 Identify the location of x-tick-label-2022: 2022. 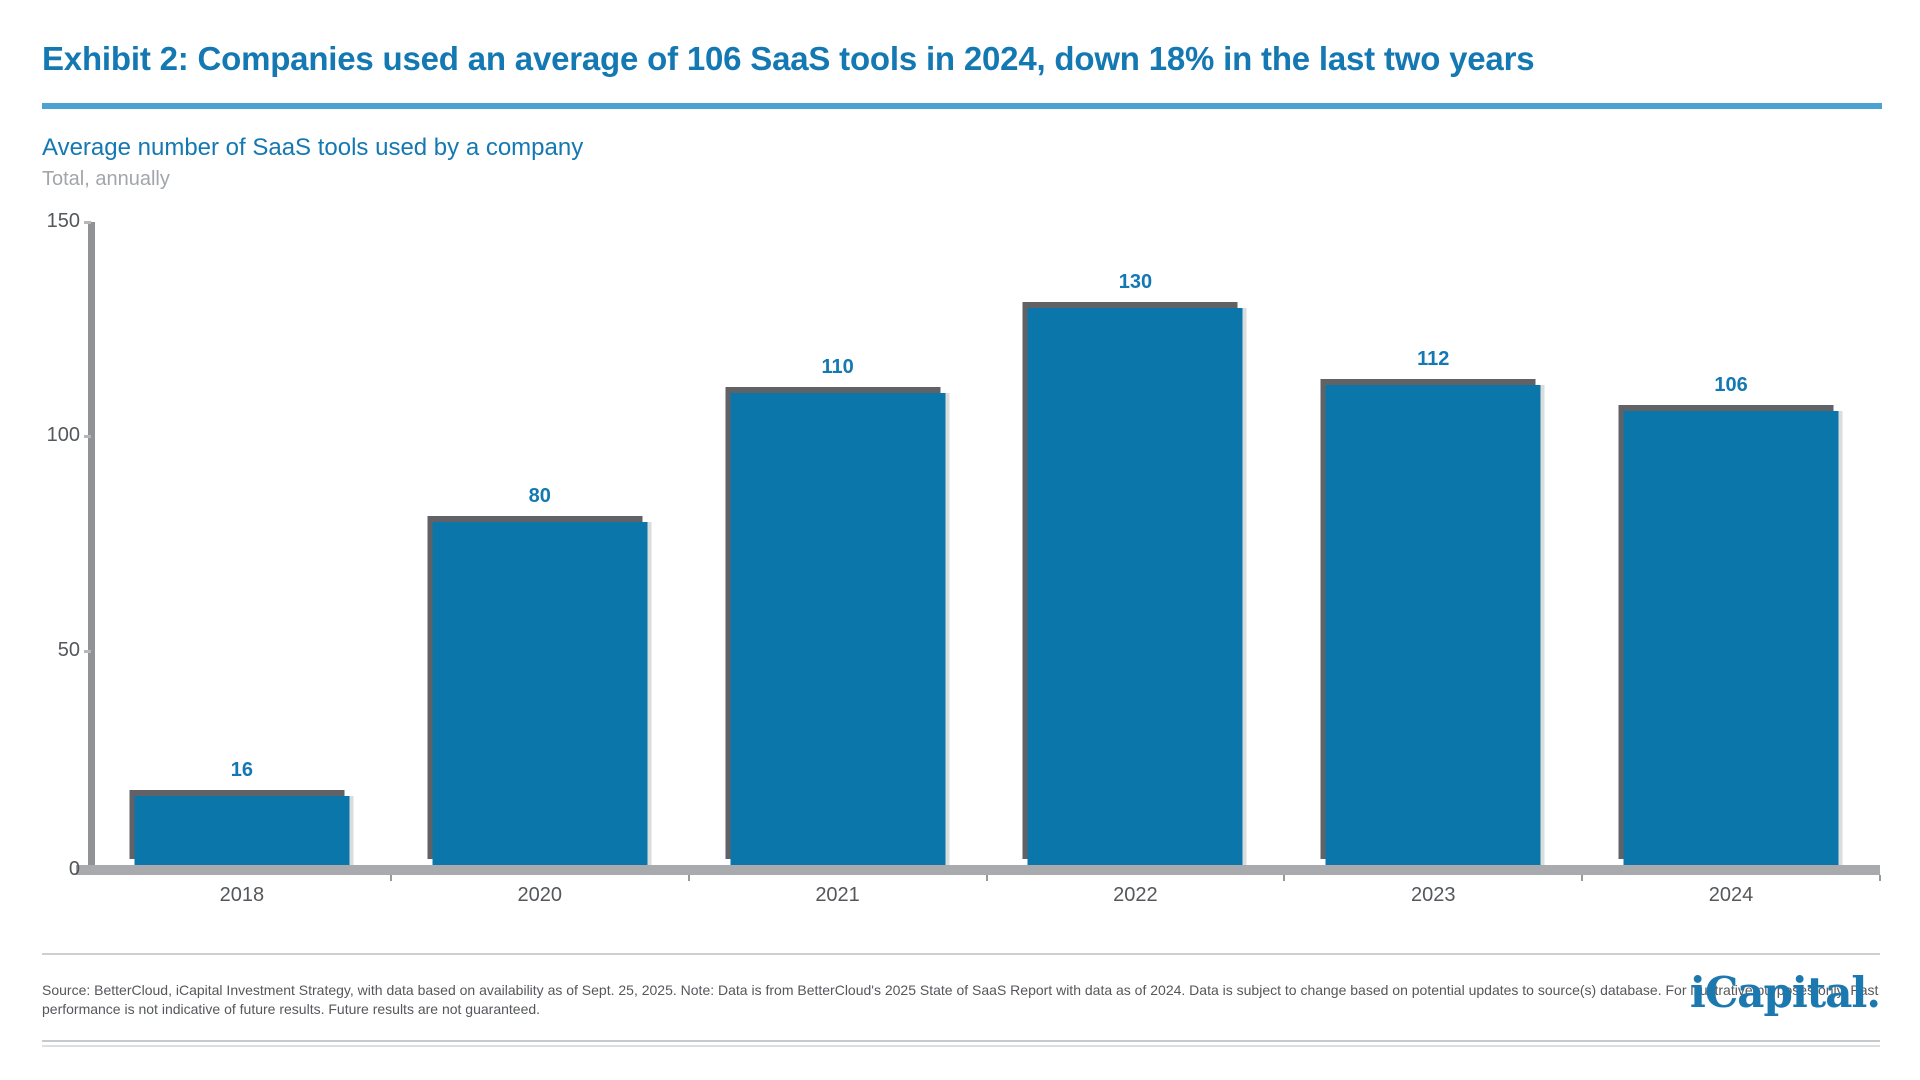
(1135, 895).